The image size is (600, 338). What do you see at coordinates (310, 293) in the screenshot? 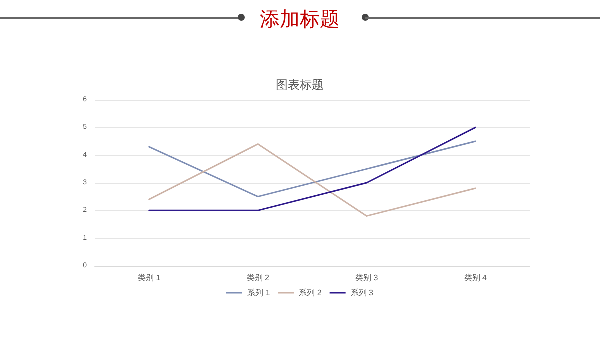
I see `legend-label: 系列 2` at bounding box center [310, 293].